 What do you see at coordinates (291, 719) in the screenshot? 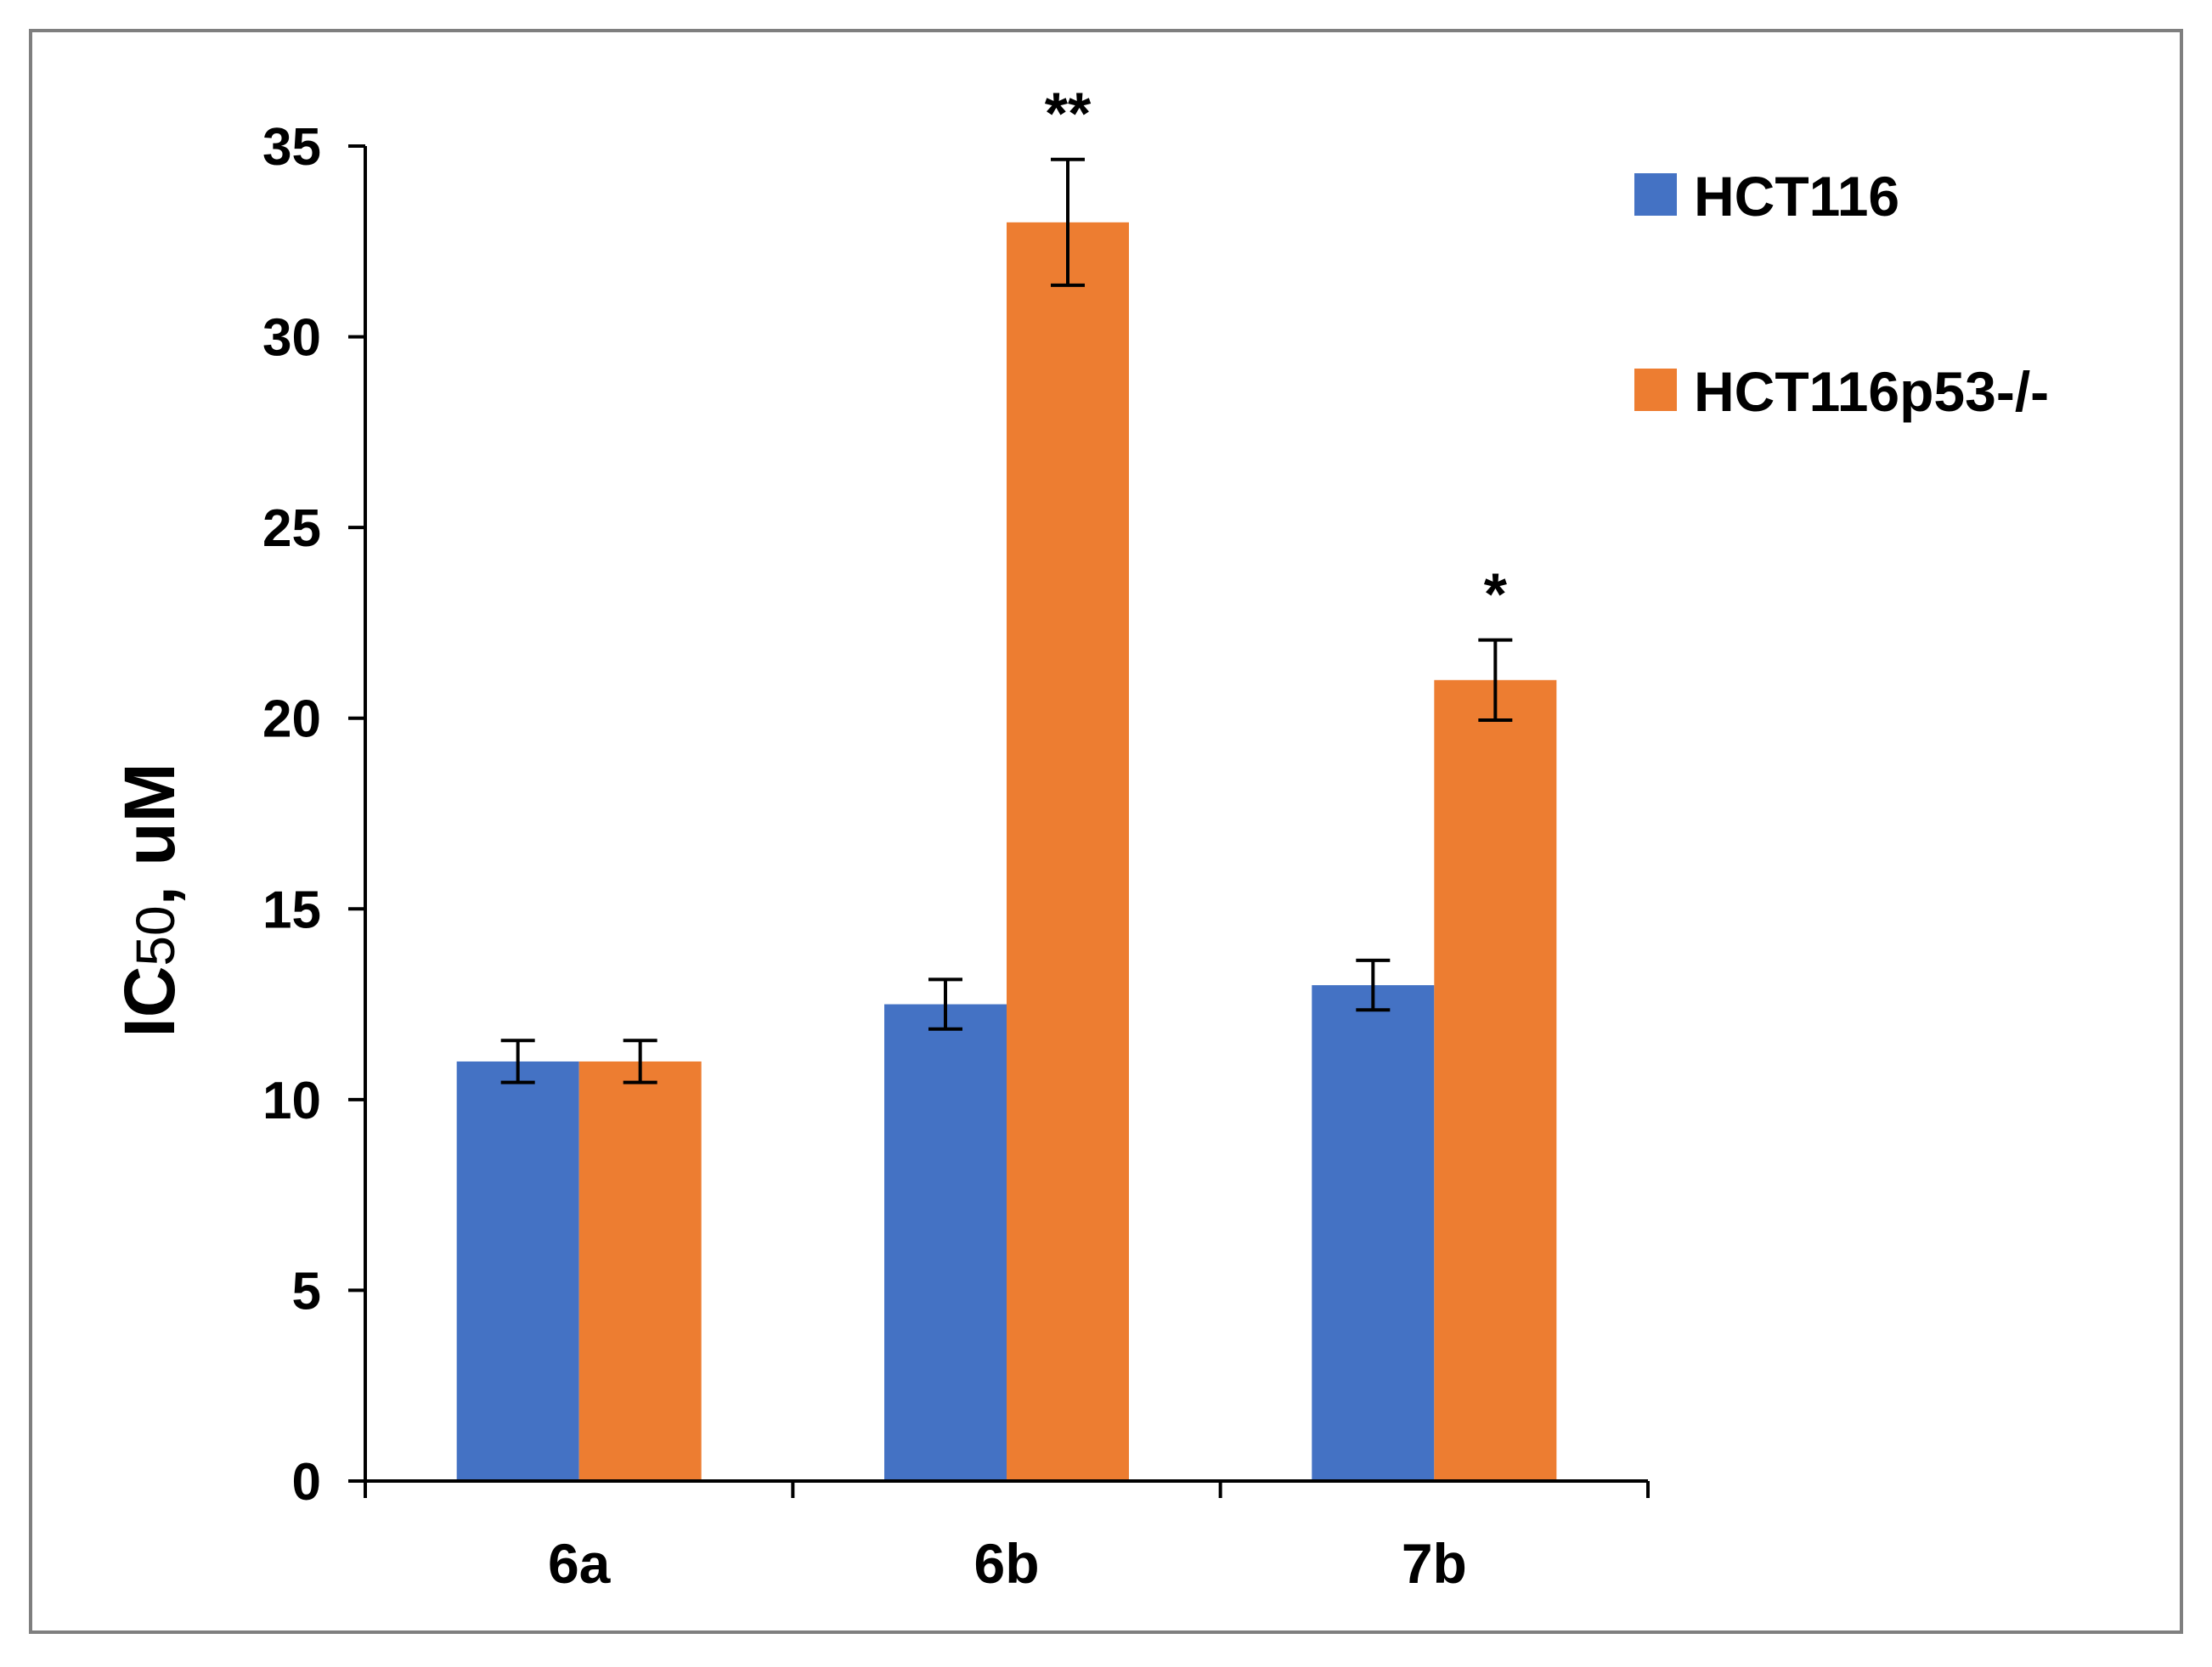
I see `y-tick-label: 20` at bounding box center [291, 719].